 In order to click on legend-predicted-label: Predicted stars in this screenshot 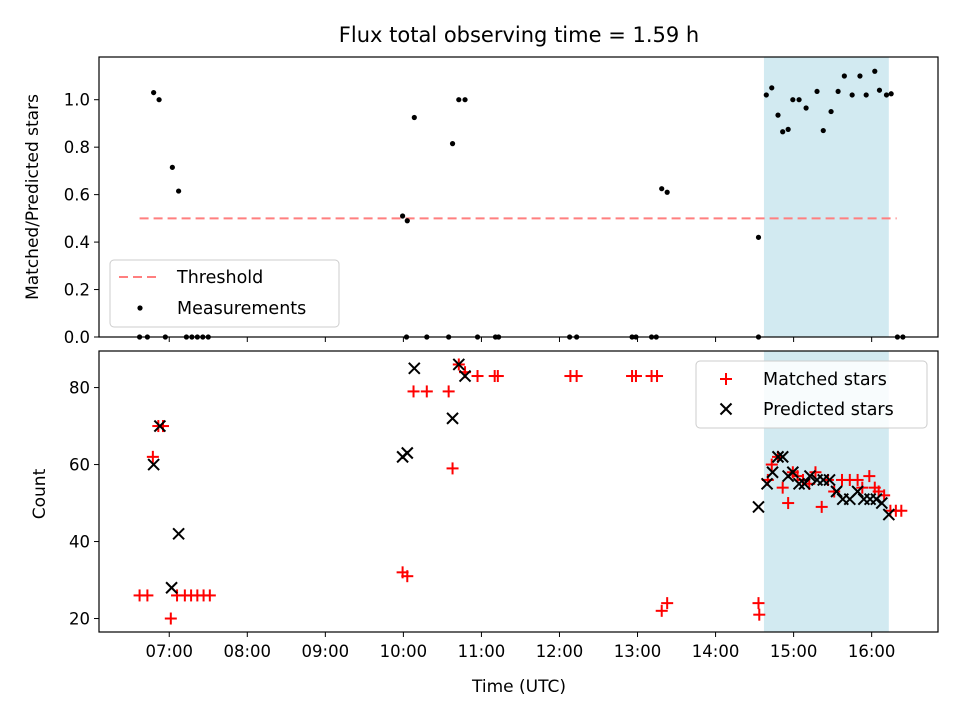, I will do `click(828, 410)`.